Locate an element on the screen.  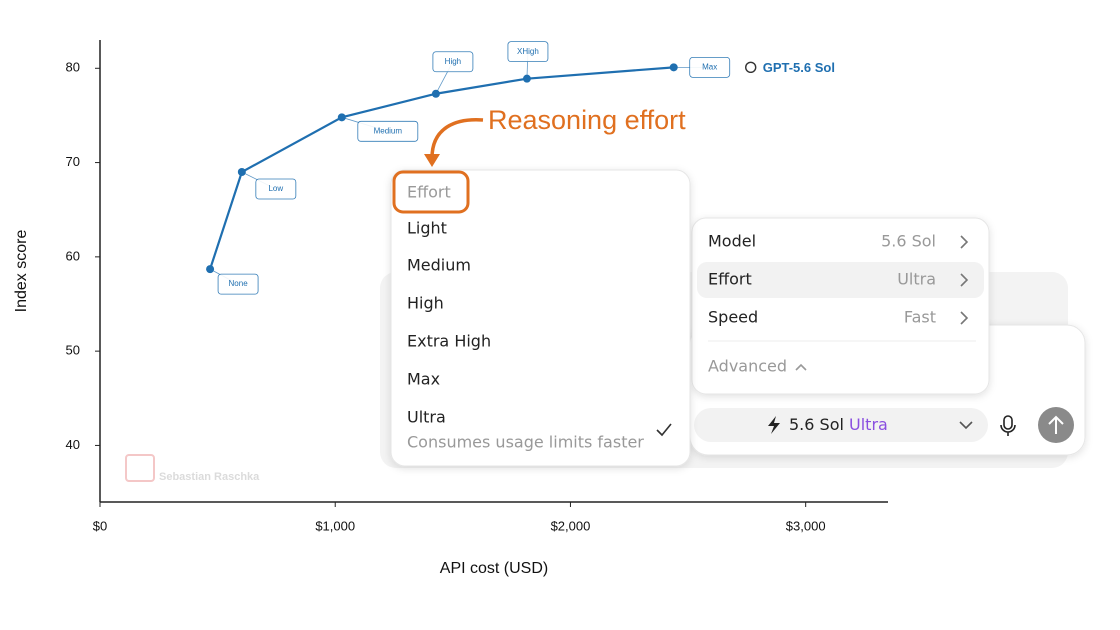
series-line is located at coordinates (441, 168).